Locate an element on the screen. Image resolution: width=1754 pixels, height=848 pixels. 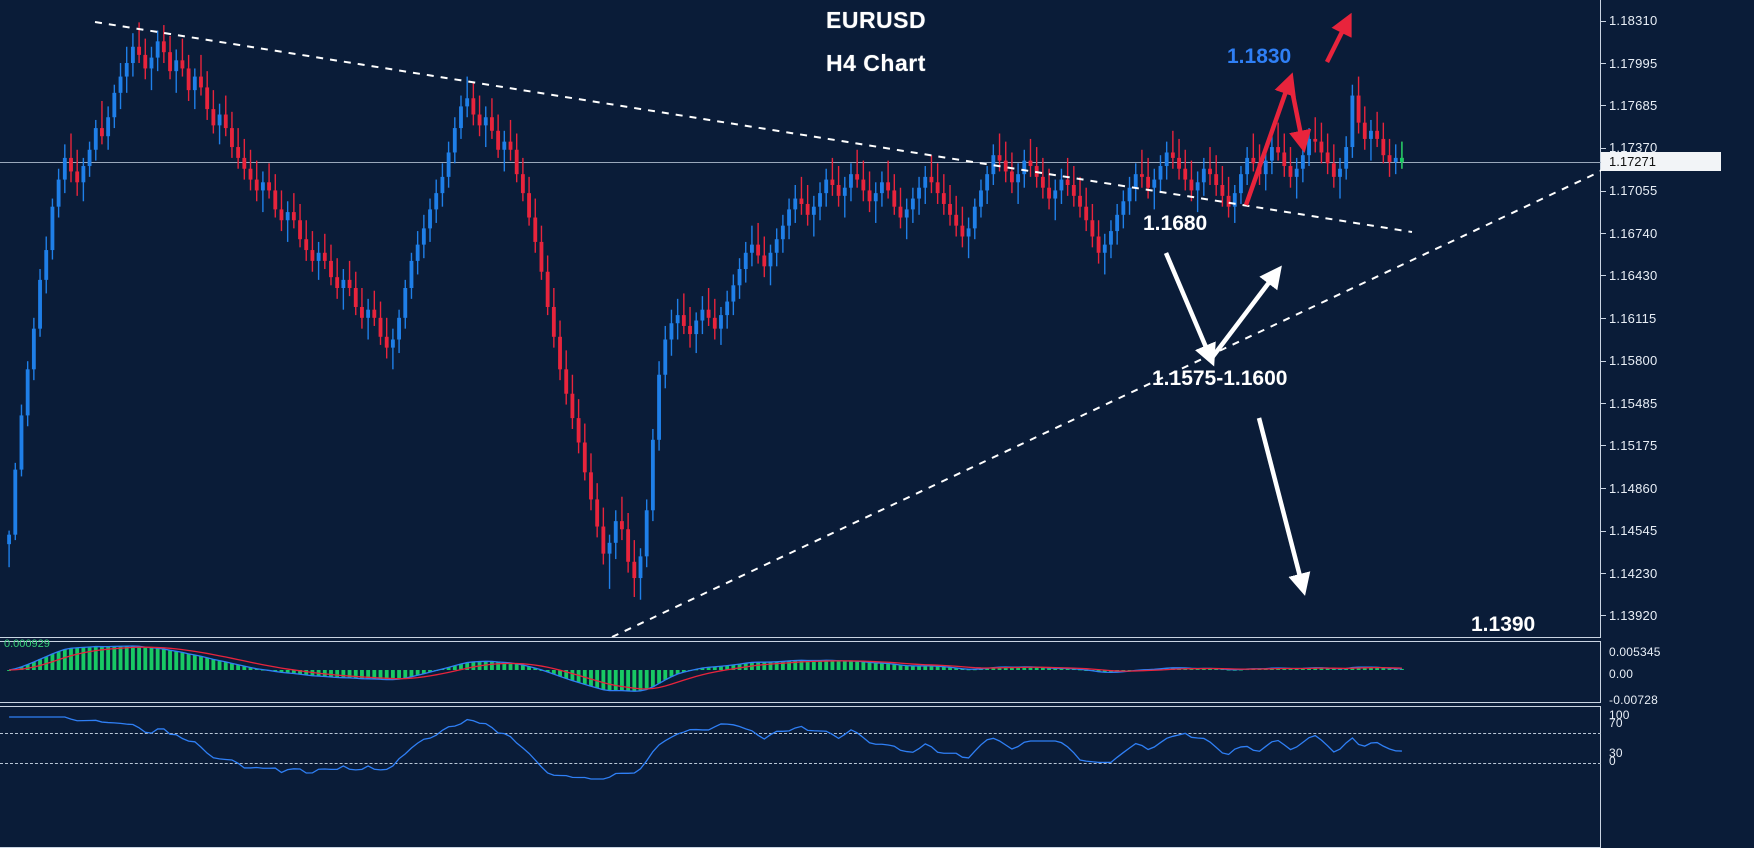
macd-histogram is located at coordinates (705, 668).